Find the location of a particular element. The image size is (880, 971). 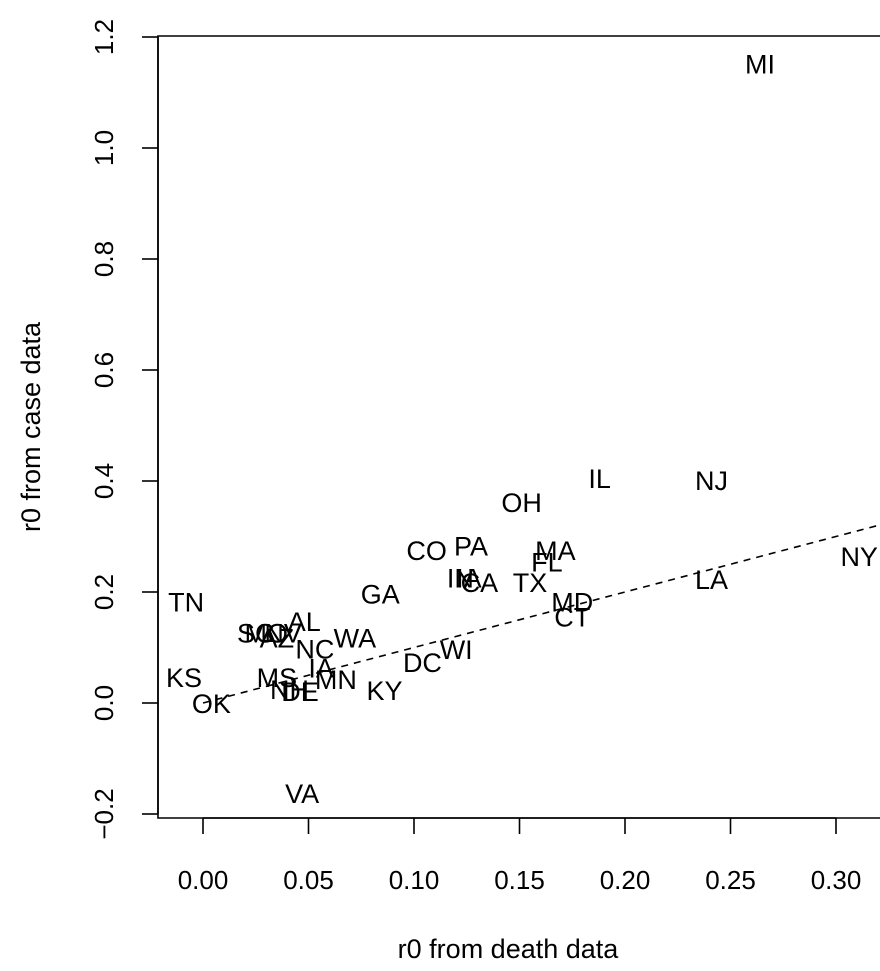

point-label-fl: FL is located at coordinates (547, 562).